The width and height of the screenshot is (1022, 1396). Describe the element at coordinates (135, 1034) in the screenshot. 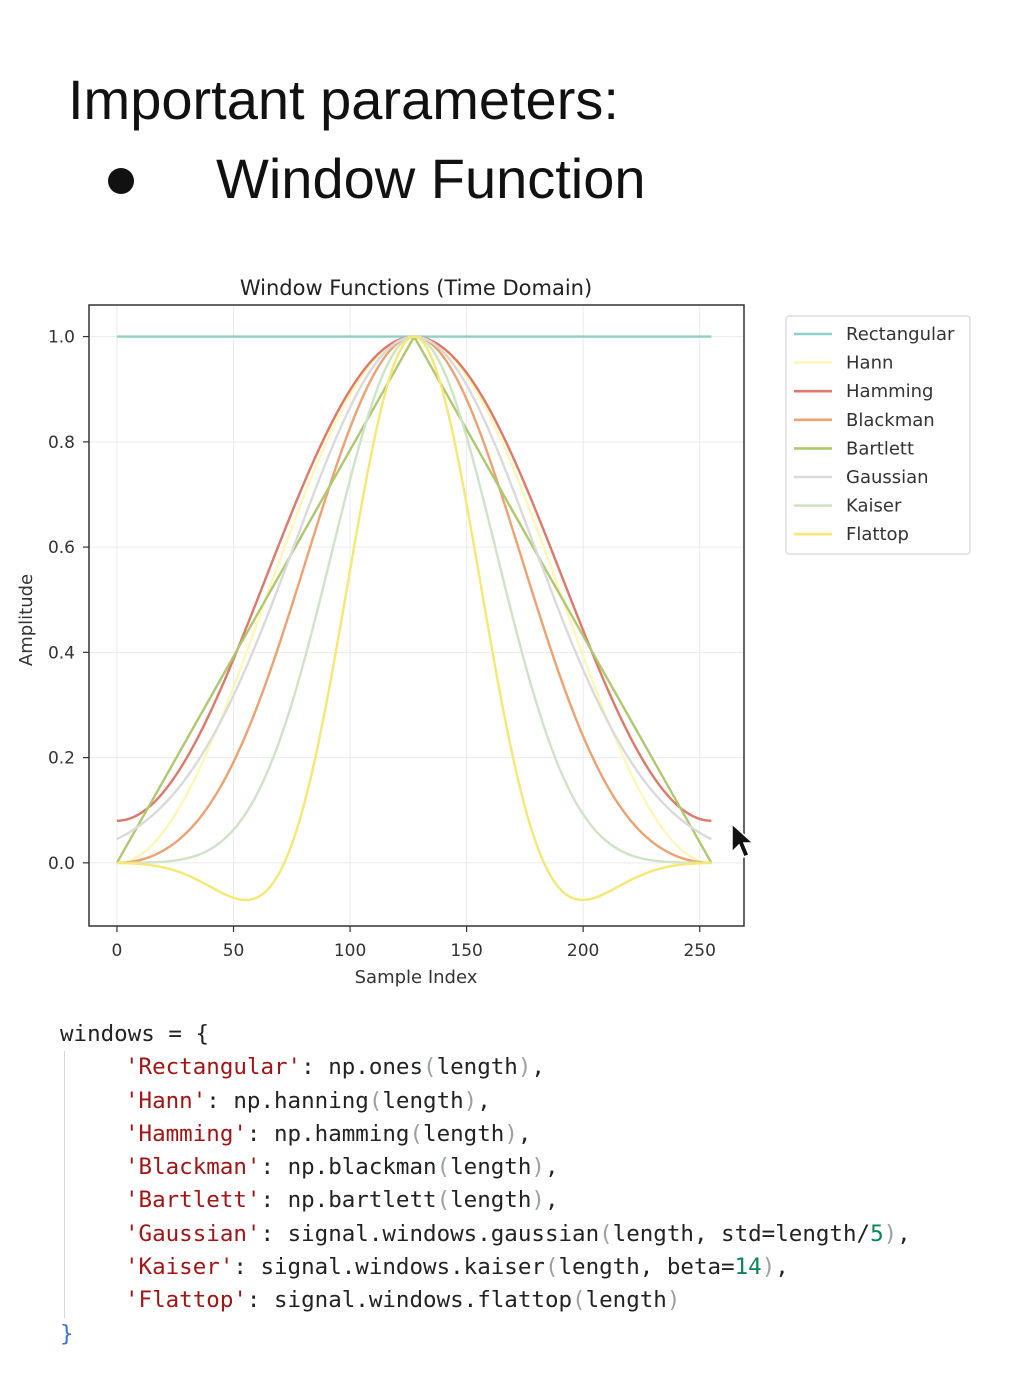

I see `code-open-text: windows = {` at that location.